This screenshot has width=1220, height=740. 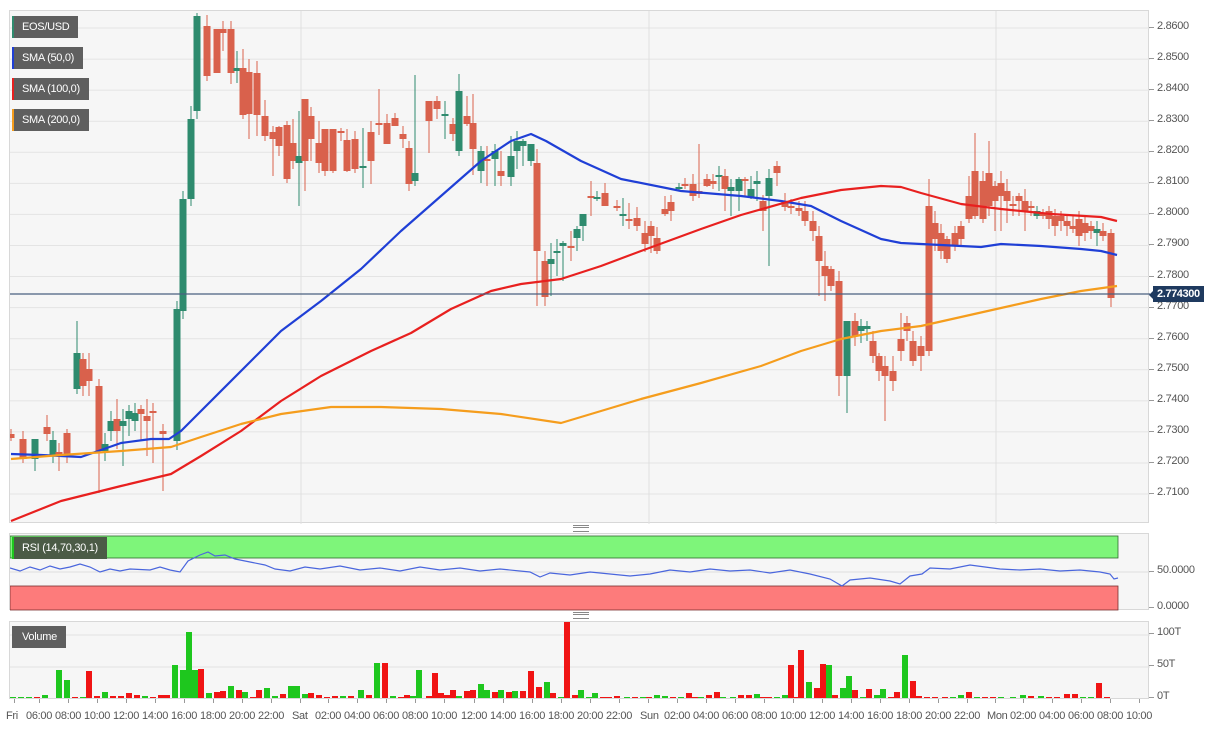 What do you see at coordinates (581, 528) in the screenshot?
I see `pane-resize-handle-rsi` at bounding box center [581, 528].